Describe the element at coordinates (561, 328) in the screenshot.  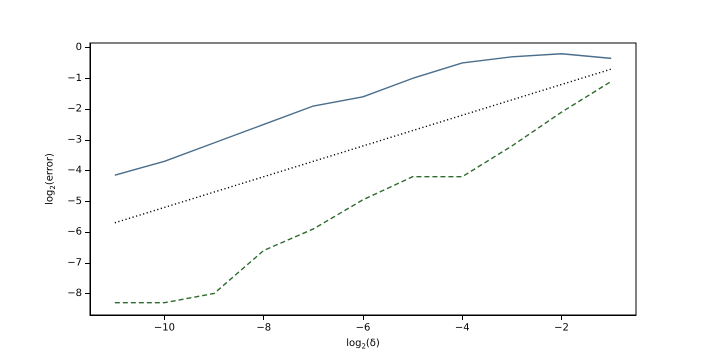
I see `x-tick-label: −2` at that location.